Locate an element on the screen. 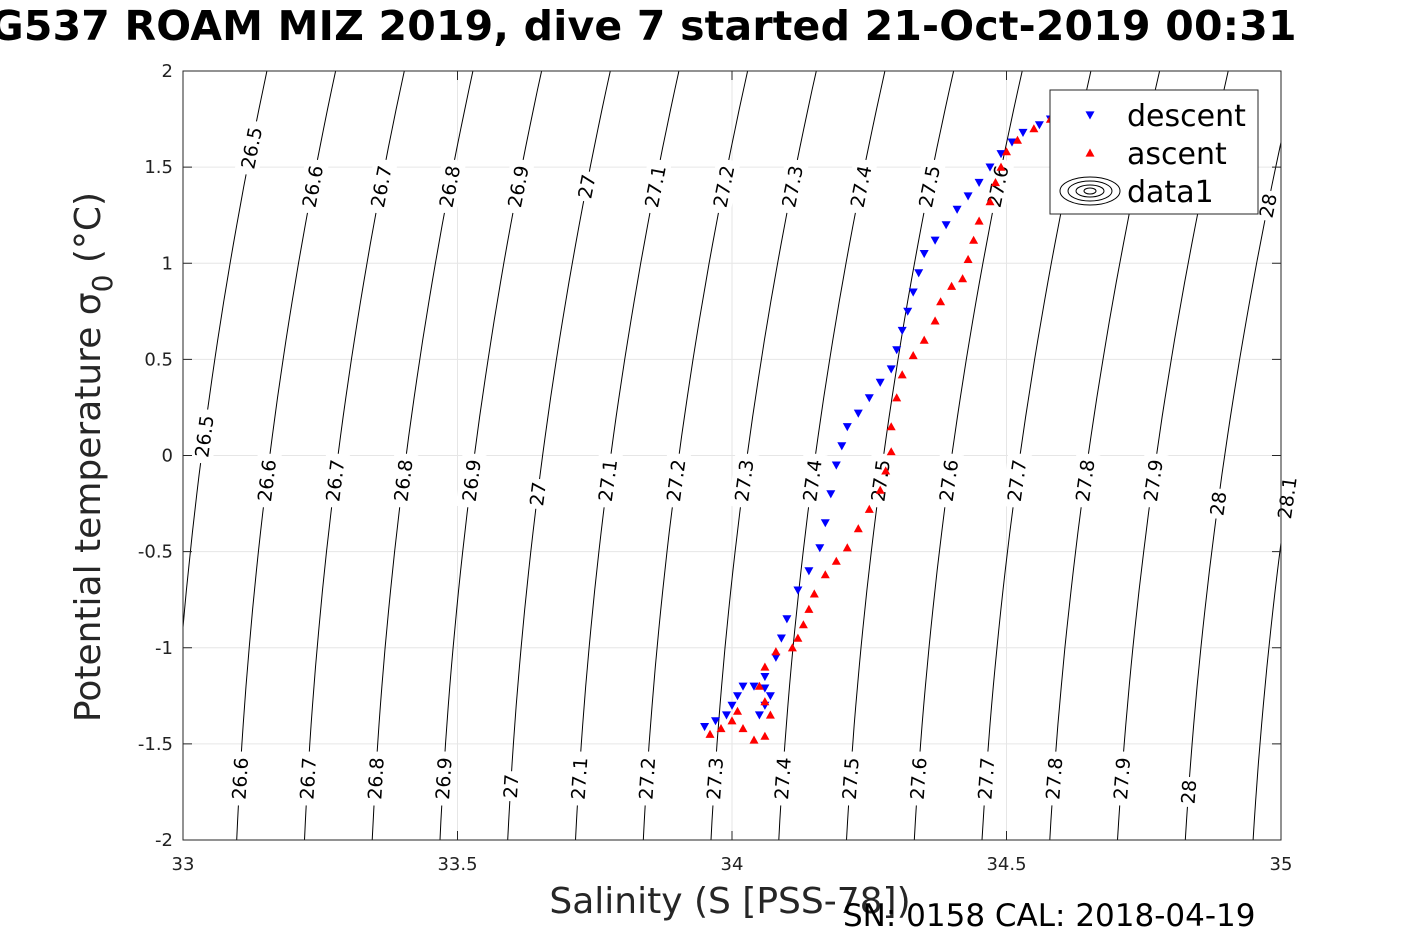 The image size is (1417, 945). contour-label-text: 26.9 is located at coordinates (472, 480).